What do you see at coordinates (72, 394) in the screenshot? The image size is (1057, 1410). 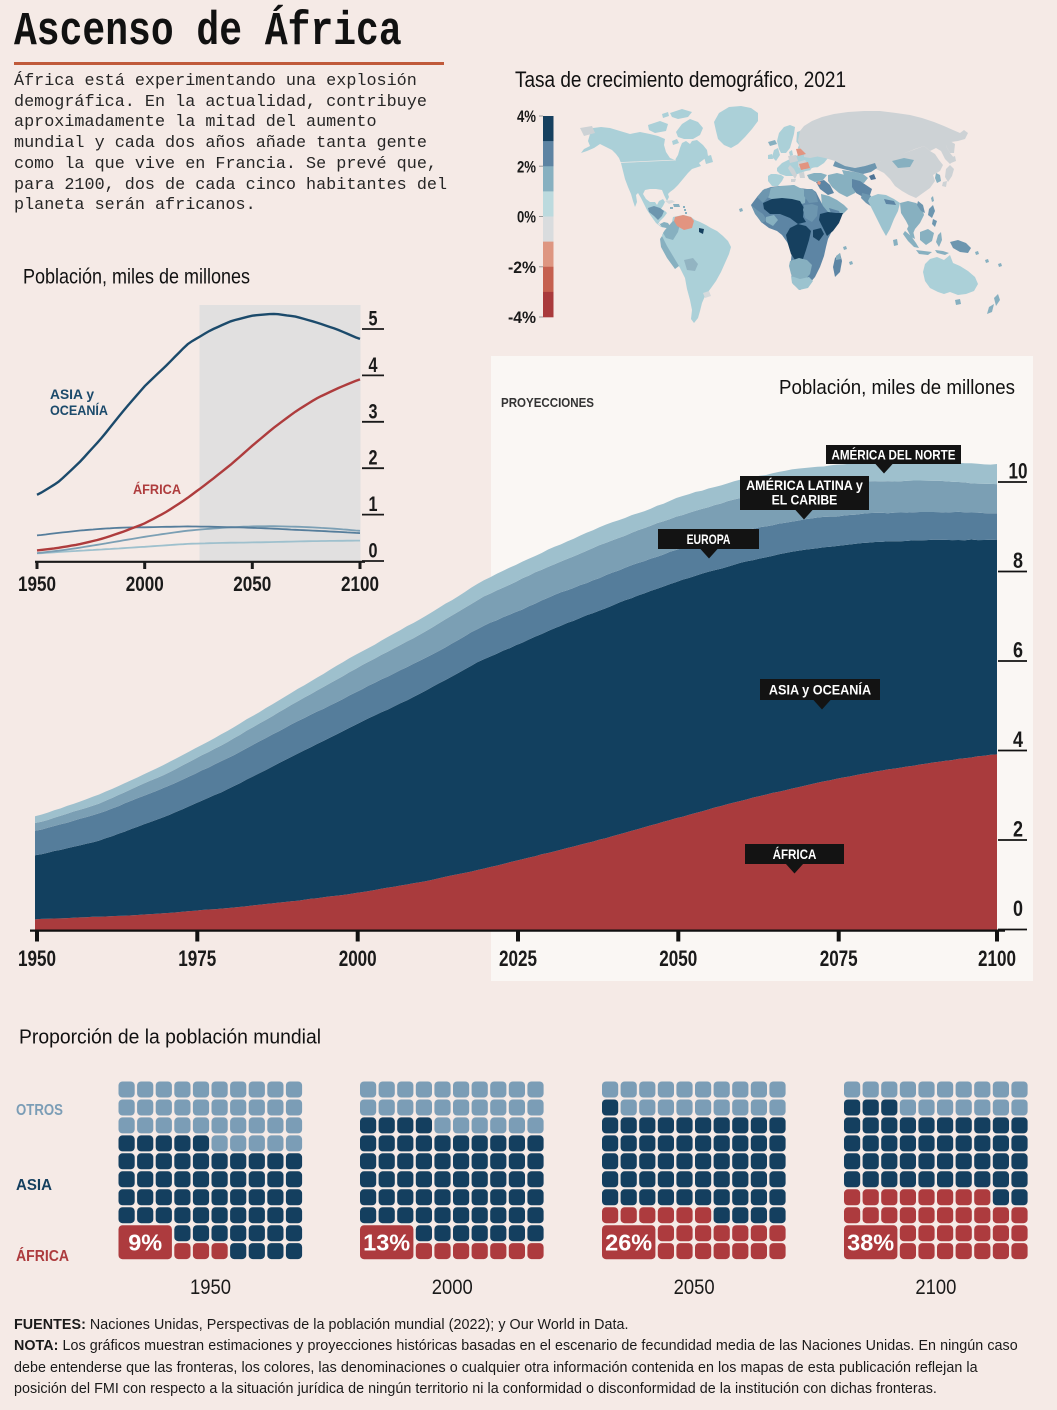 I see `svg-text: ASIA y` at bounding box center [72, 394].